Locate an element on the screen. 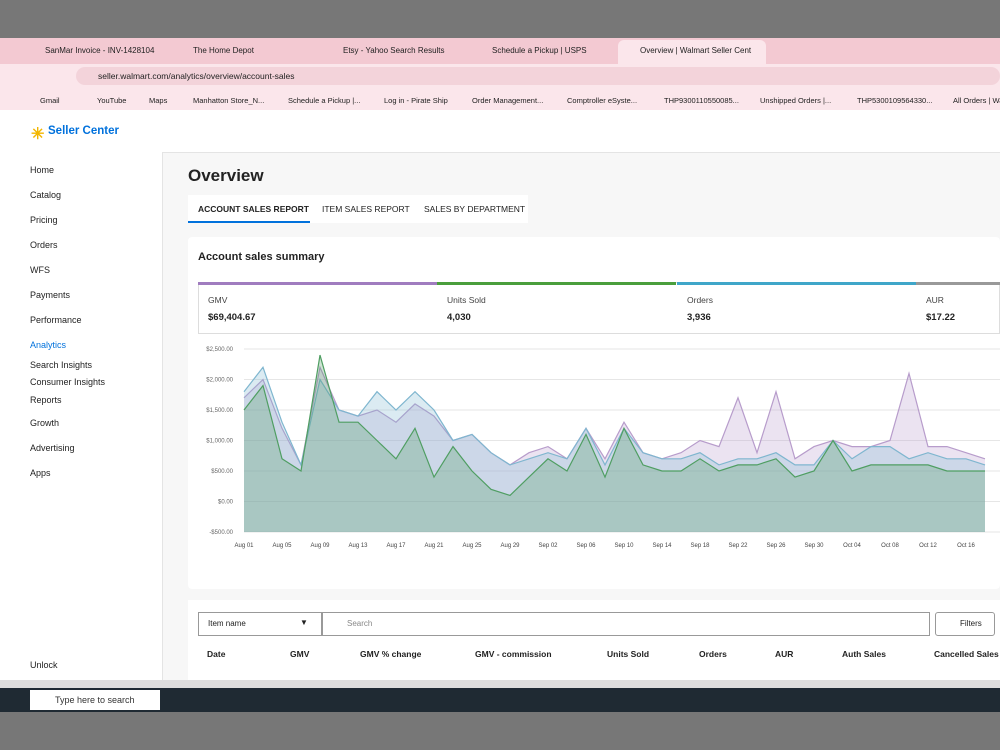 This screenshot has height=750, width=1000. bookmark: Gmail is located at coordinates (50, 100).